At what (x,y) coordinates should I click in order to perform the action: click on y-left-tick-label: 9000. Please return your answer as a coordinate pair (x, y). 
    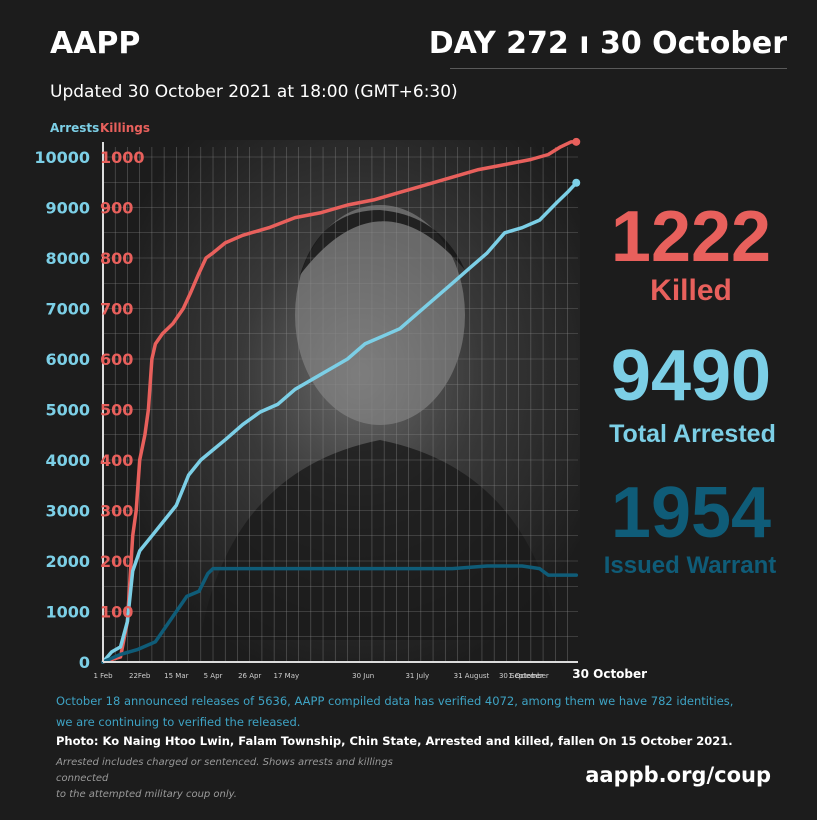
    Looking at the image, I should click on (67, 208).